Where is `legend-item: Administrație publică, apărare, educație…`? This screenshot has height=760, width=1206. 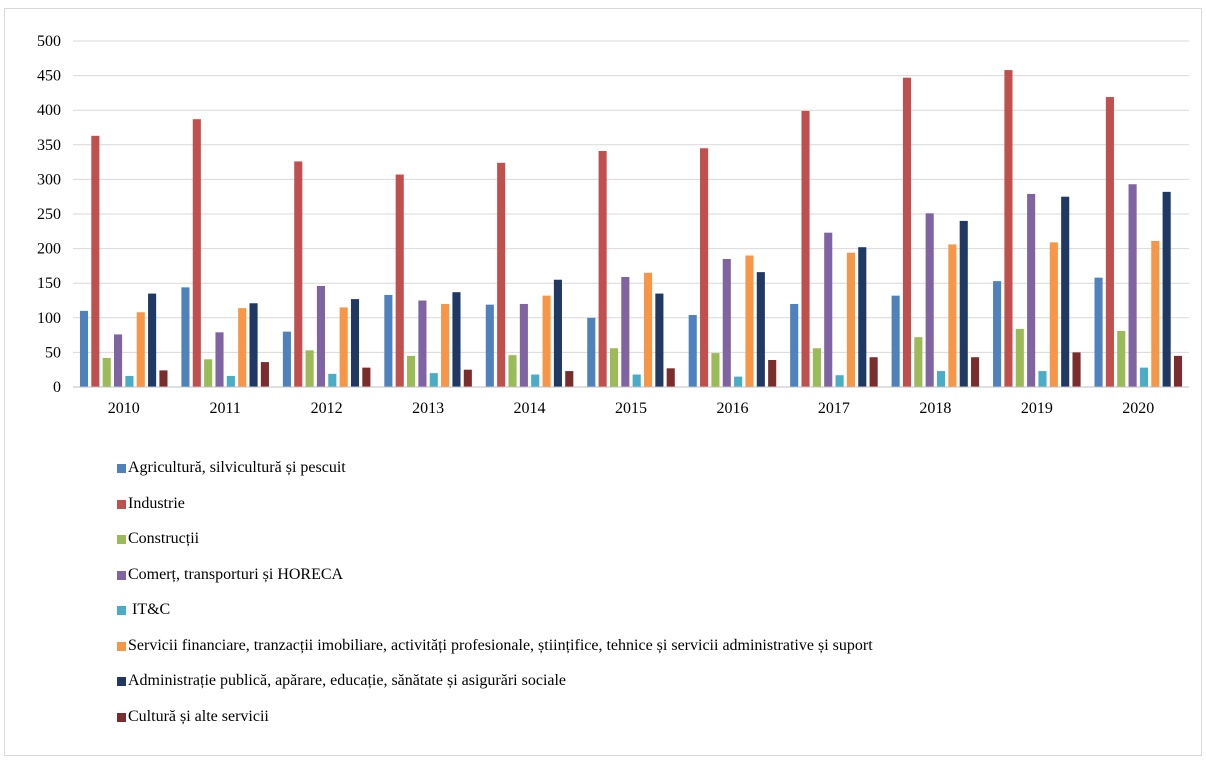 legend-item: Administrație publică, apărare, educație… is located at coordinates (495, 688).